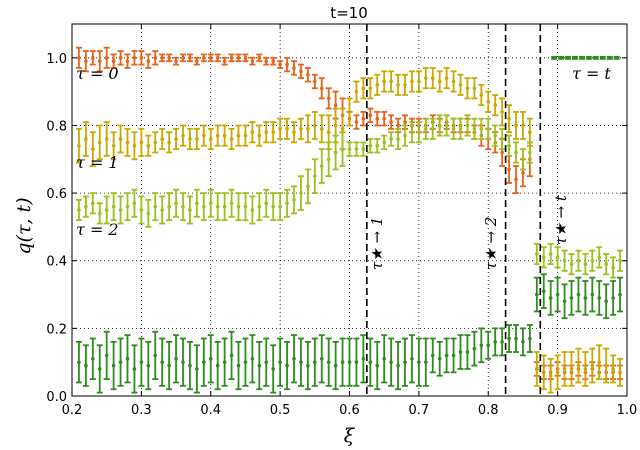 The height and width of the screenshot is (450, 640). I want to click on y-axis-label: q(τ, t), so click(24, 225).